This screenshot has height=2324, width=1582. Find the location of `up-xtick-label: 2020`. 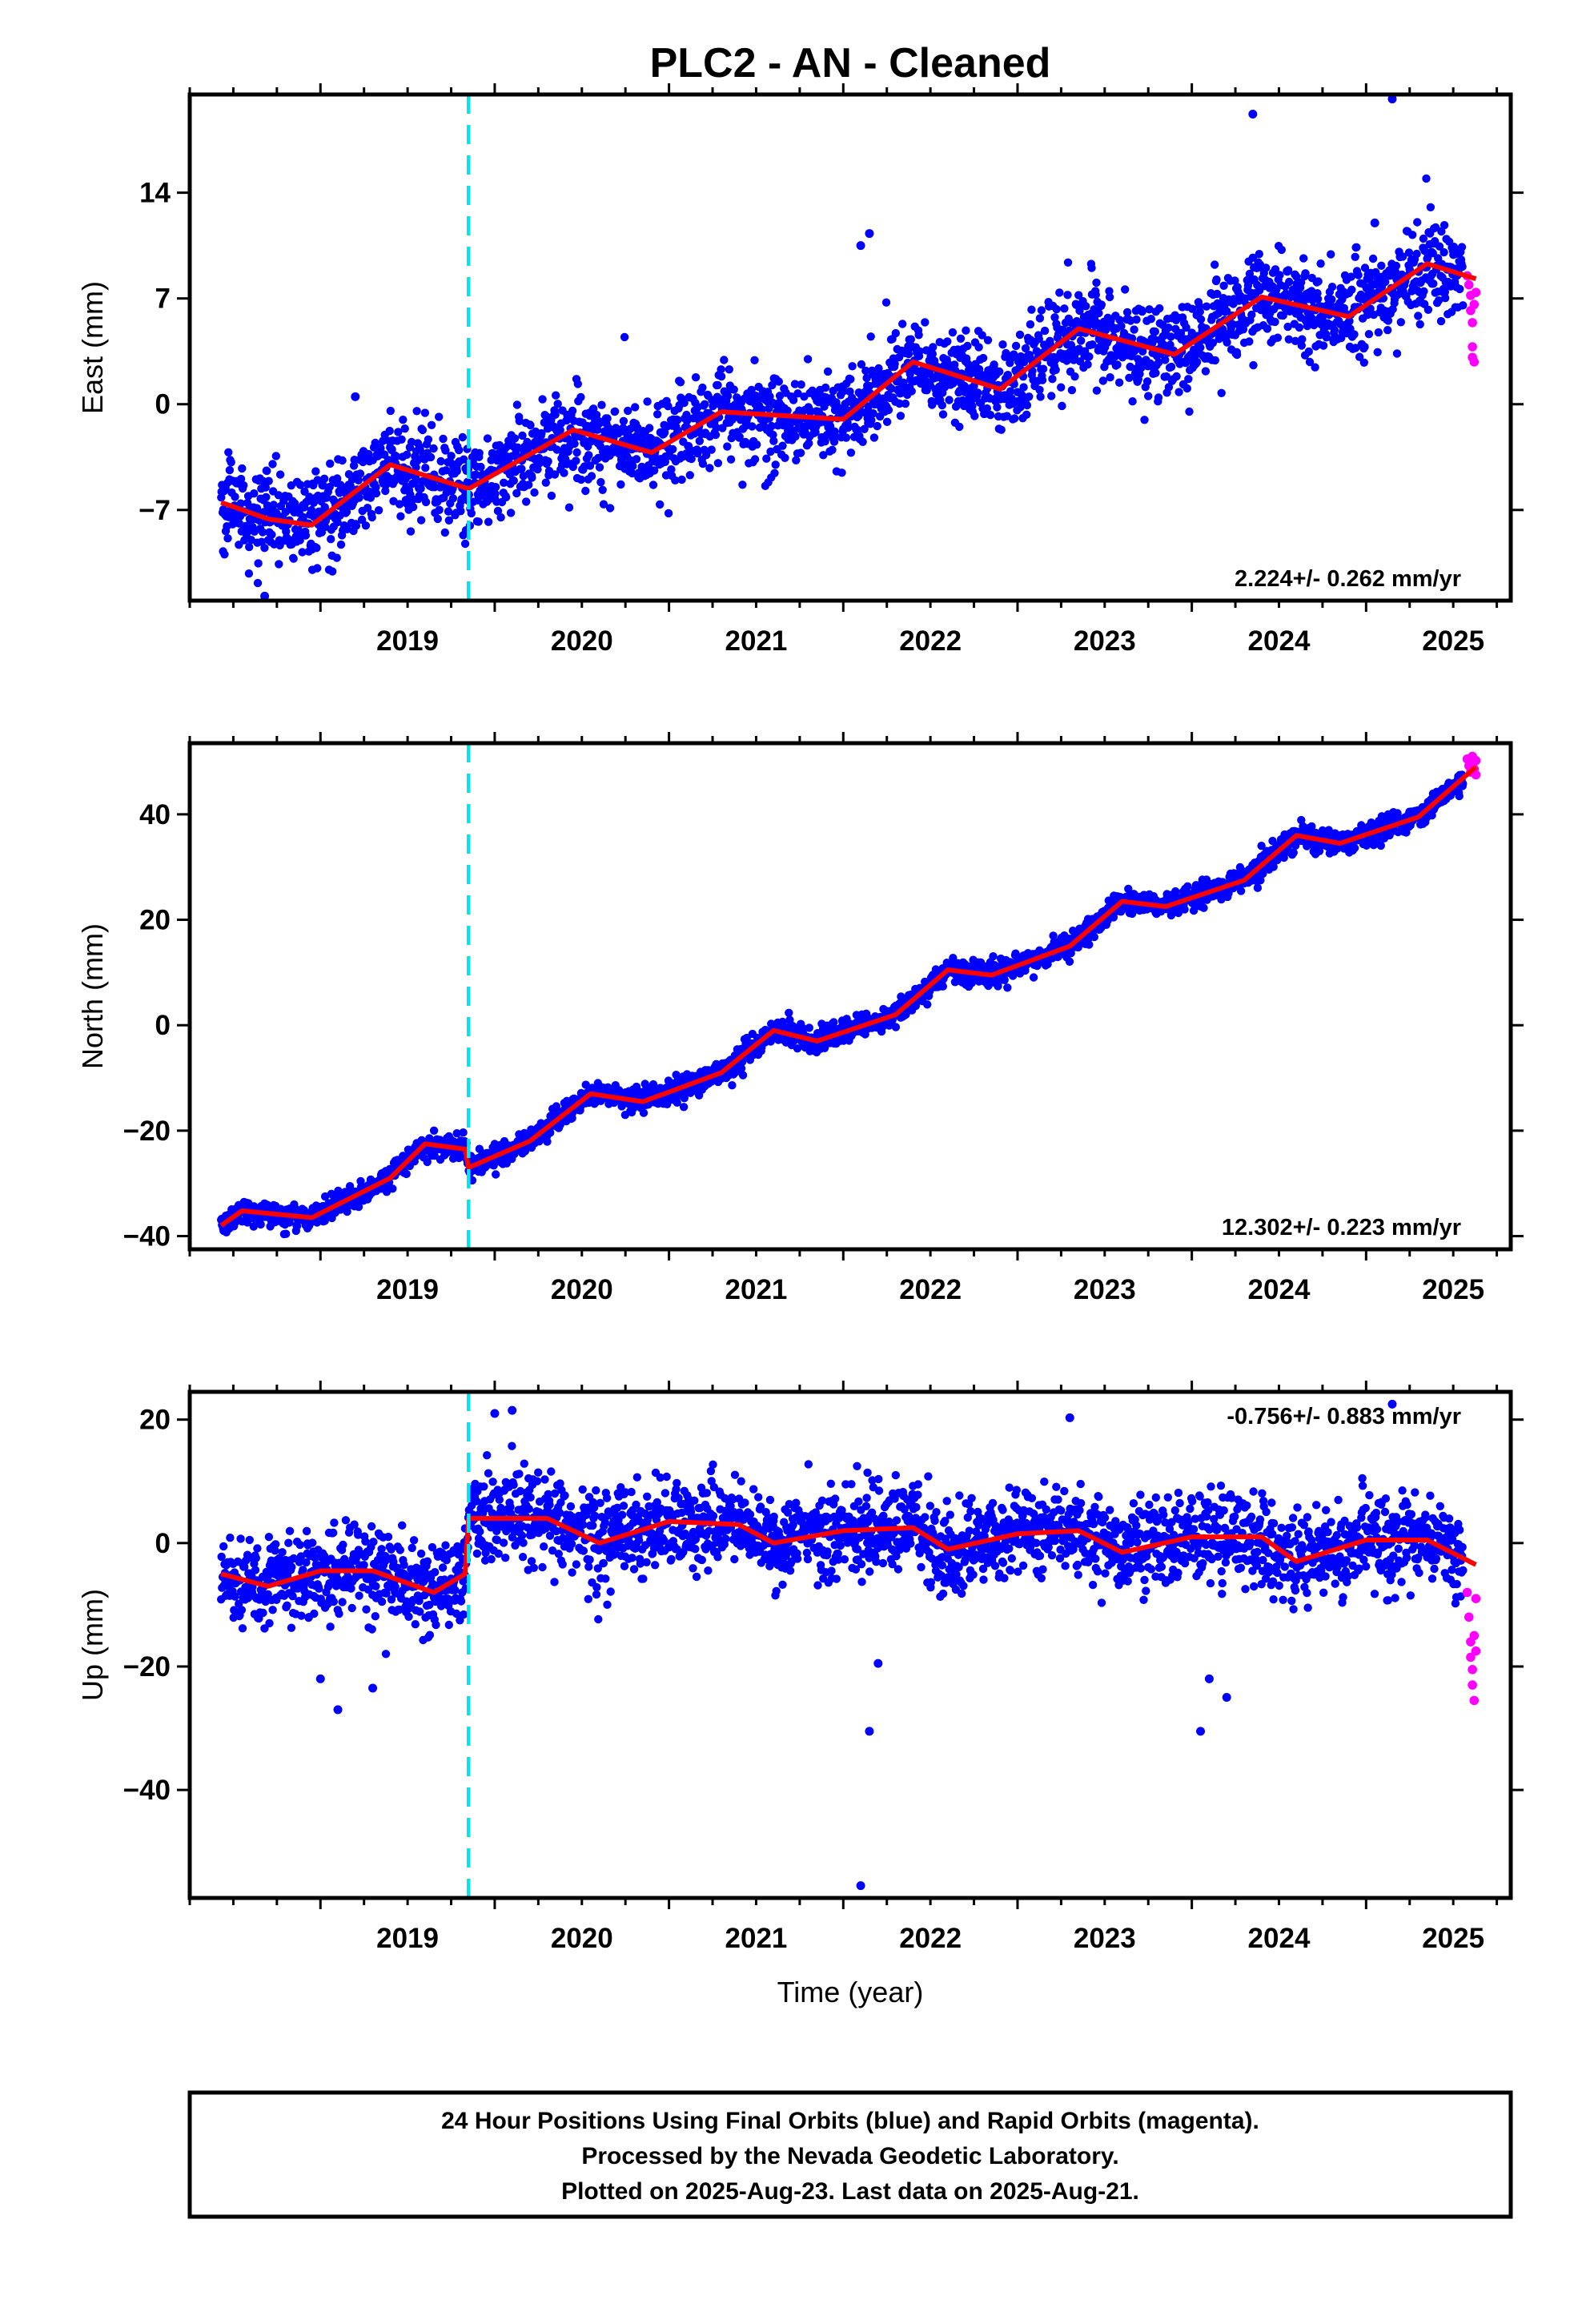

up-xtick-label: 2020 is located at coordinates (582, 1938).